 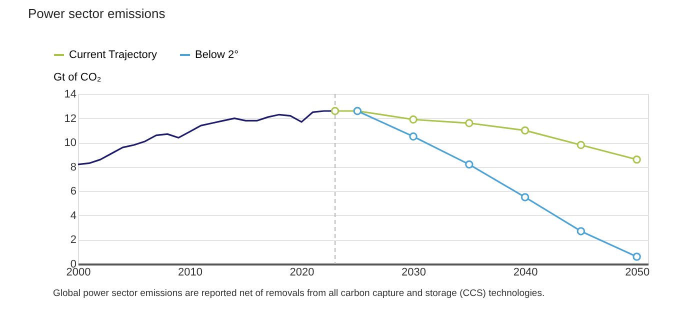 I want to click on chart-title: Power sector emissions, so click(x=97, y=13).